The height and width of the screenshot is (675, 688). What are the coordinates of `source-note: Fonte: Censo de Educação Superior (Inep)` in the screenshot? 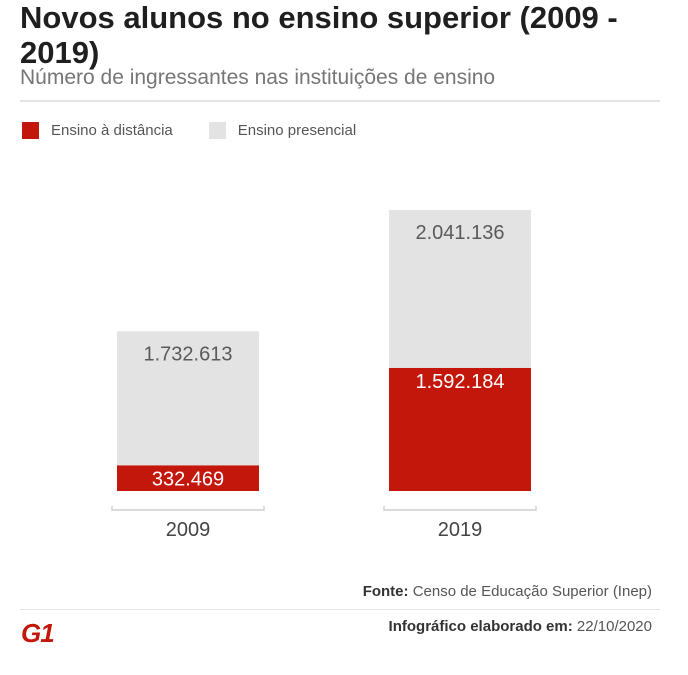 It's located at (507, 591).